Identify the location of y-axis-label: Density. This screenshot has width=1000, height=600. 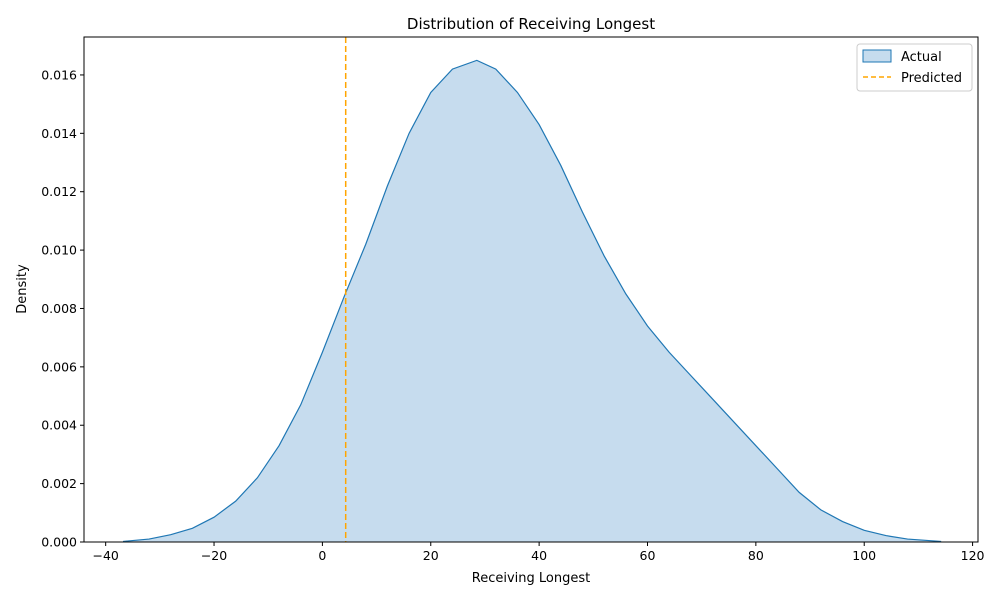
(22, 289).